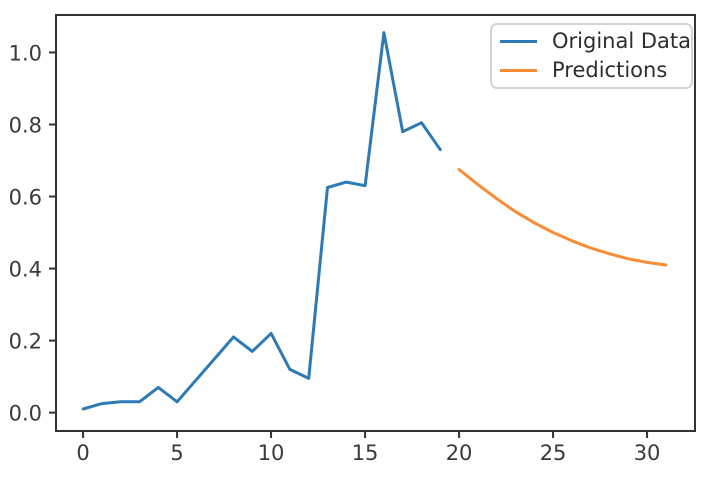 This screenshot has width=720, height=490. I want to click on y-tick-label: 0.6, so click(25, 198).